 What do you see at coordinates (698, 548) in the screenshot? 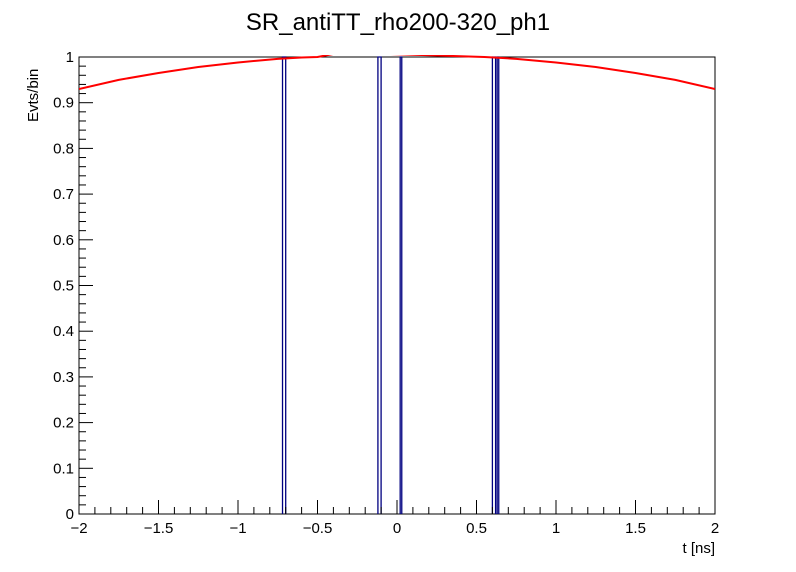
I see `x-axis-label: t [ns]` at bounding box center [698, 548].